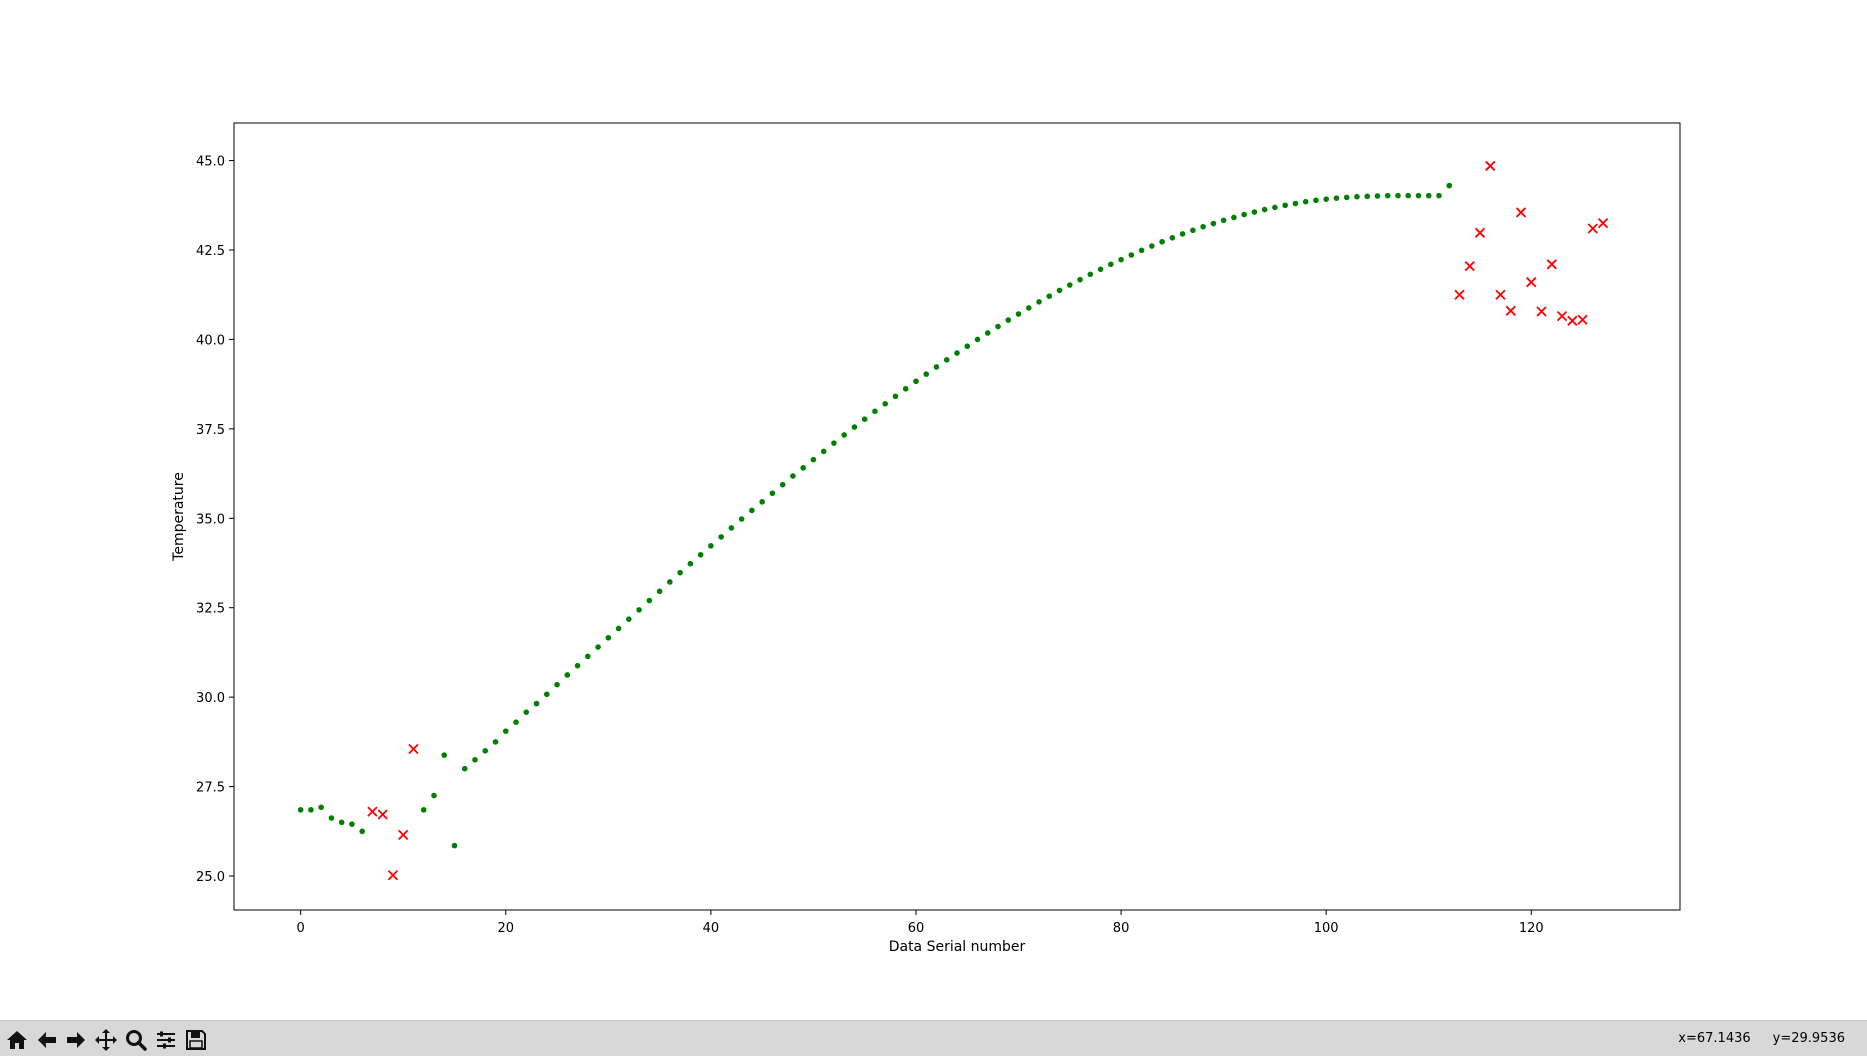 This screenshot has height=1056, width=1867. What do you see at coordinates (916, 928) in the screenshot?
I see `x-tick-label: 60` at bounding box center [916, 928].